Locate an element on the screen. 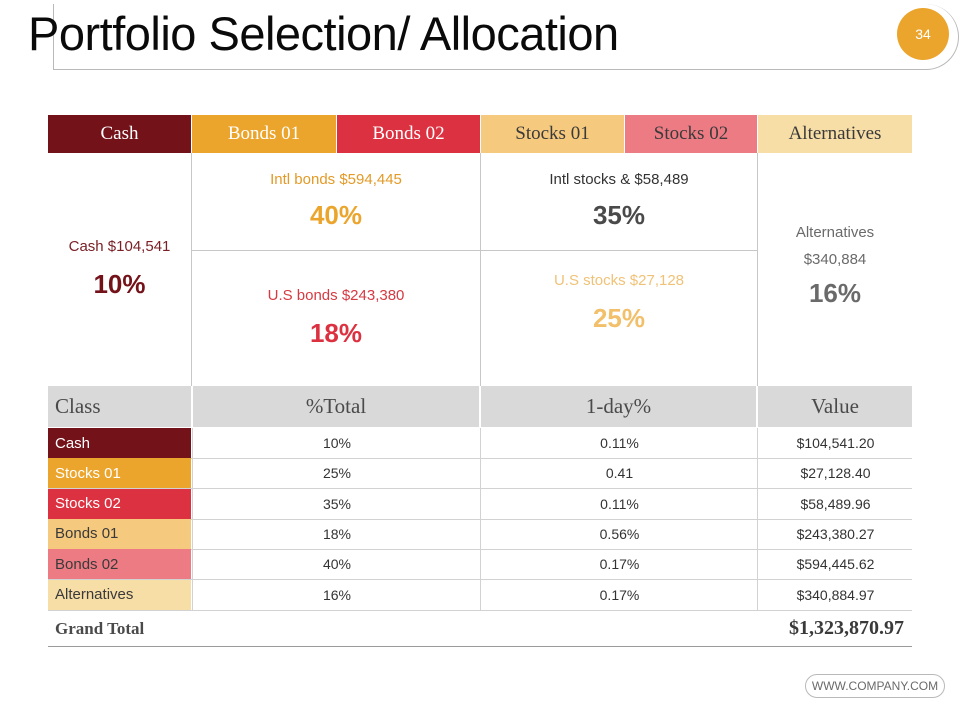  allocation-intl-bonds: Intl bonds $594,445 40% is located at coordinates (336, 201).